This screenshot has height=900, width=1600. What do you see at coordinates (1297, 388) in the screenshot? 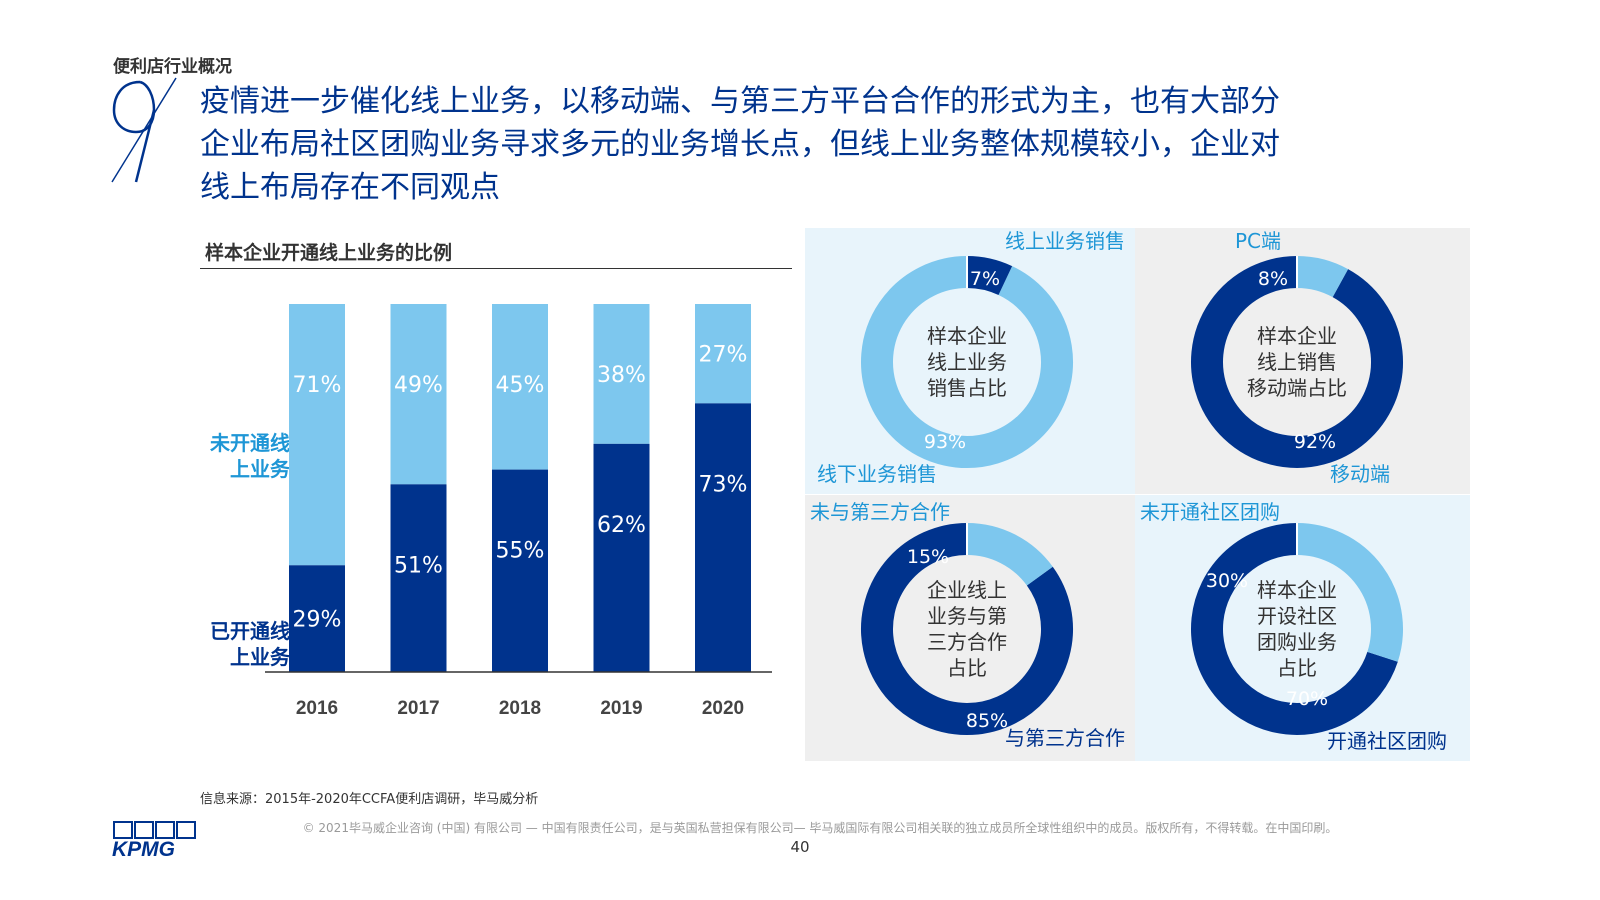
I see `donut-center-label: 移动端占比` at bounding box center [1297, 388].